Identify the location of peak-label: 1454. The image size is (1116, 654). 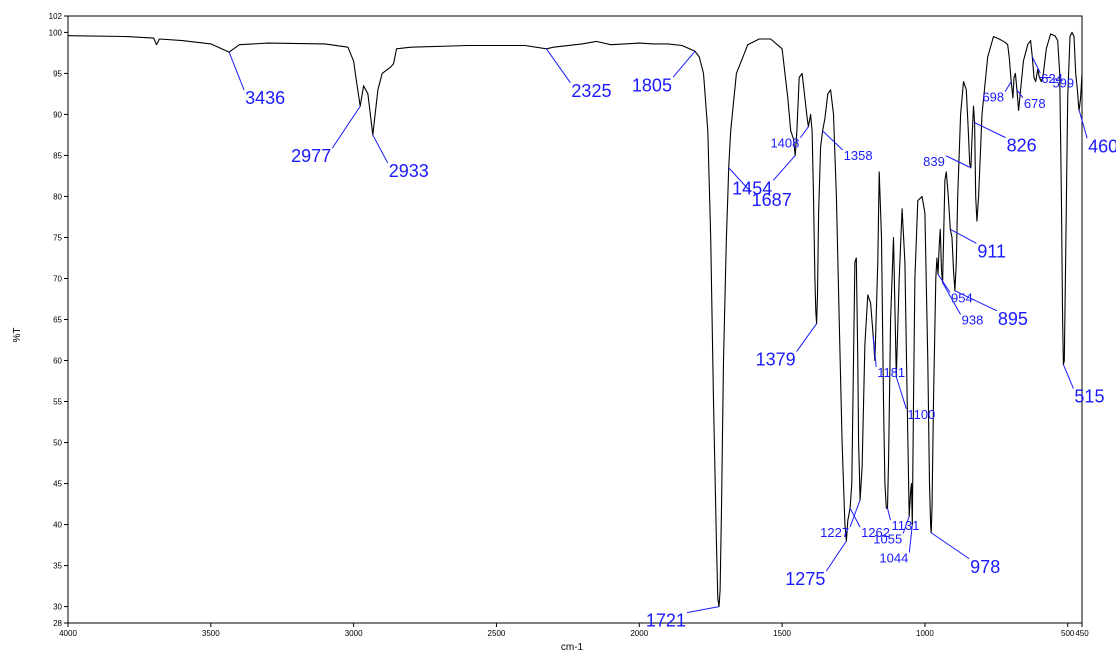
(752, 188).